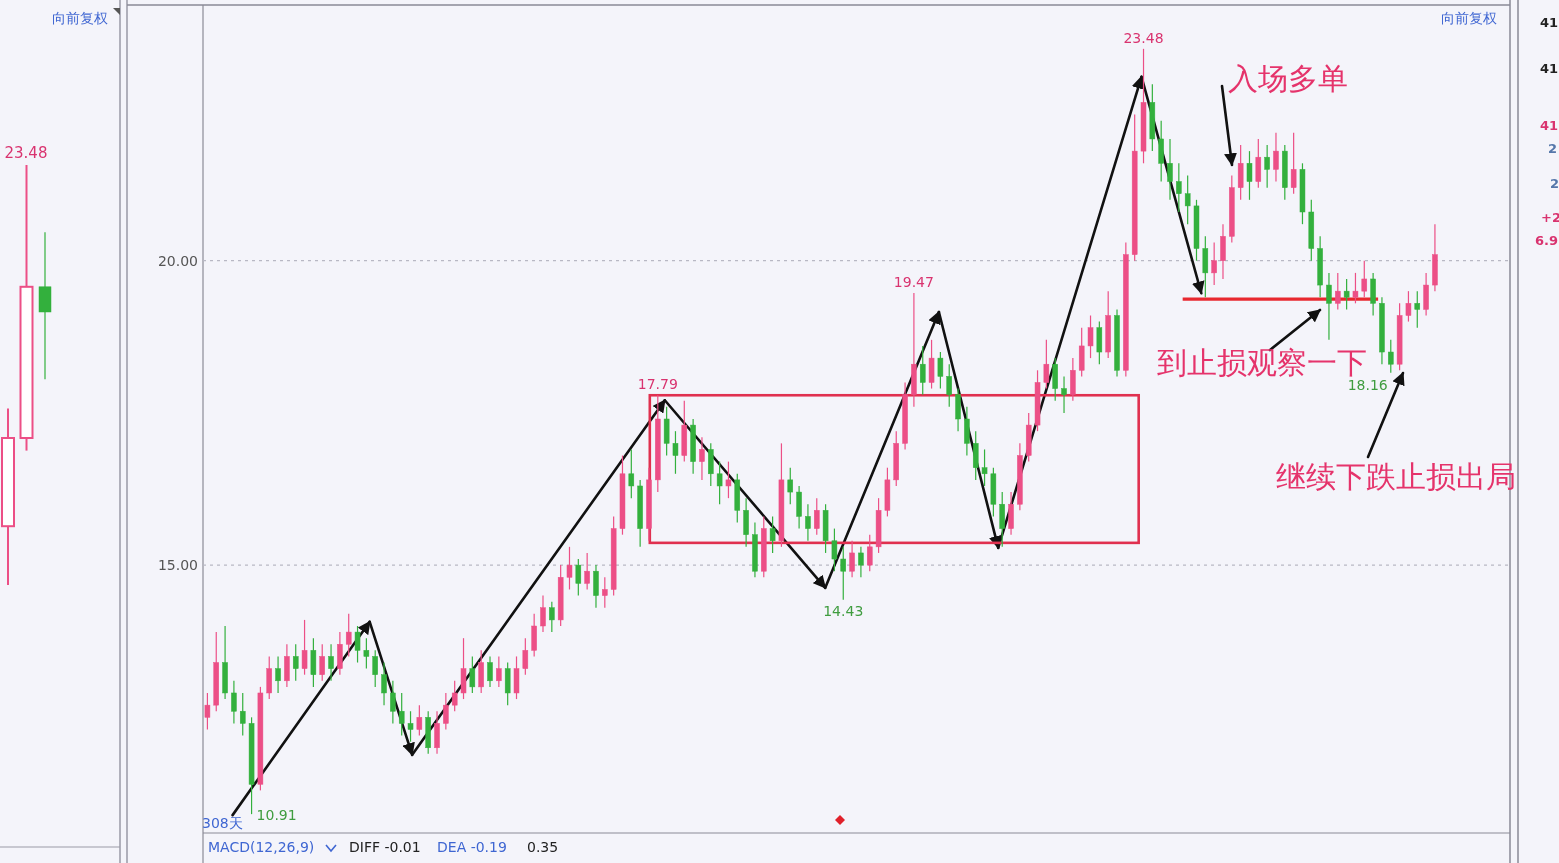 Image resolution: width=1559 pixels, height=863 pixels. I want to click on annotation: 入场多单, so click(1288, 78).